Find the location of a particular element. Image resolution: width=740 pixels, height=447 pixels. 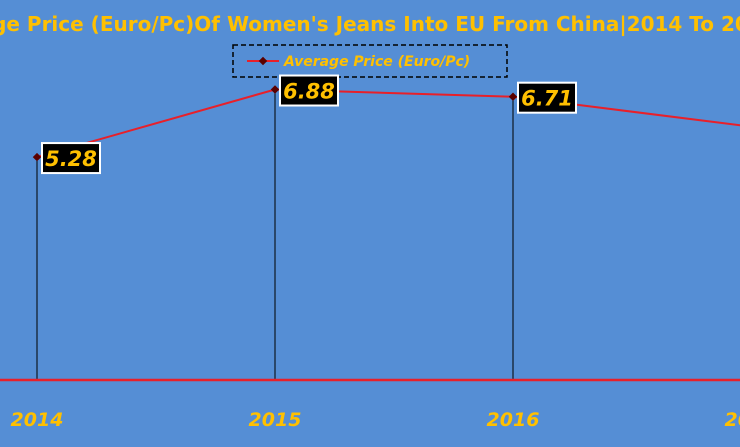

legend-box is located at coordinates (370, 61).